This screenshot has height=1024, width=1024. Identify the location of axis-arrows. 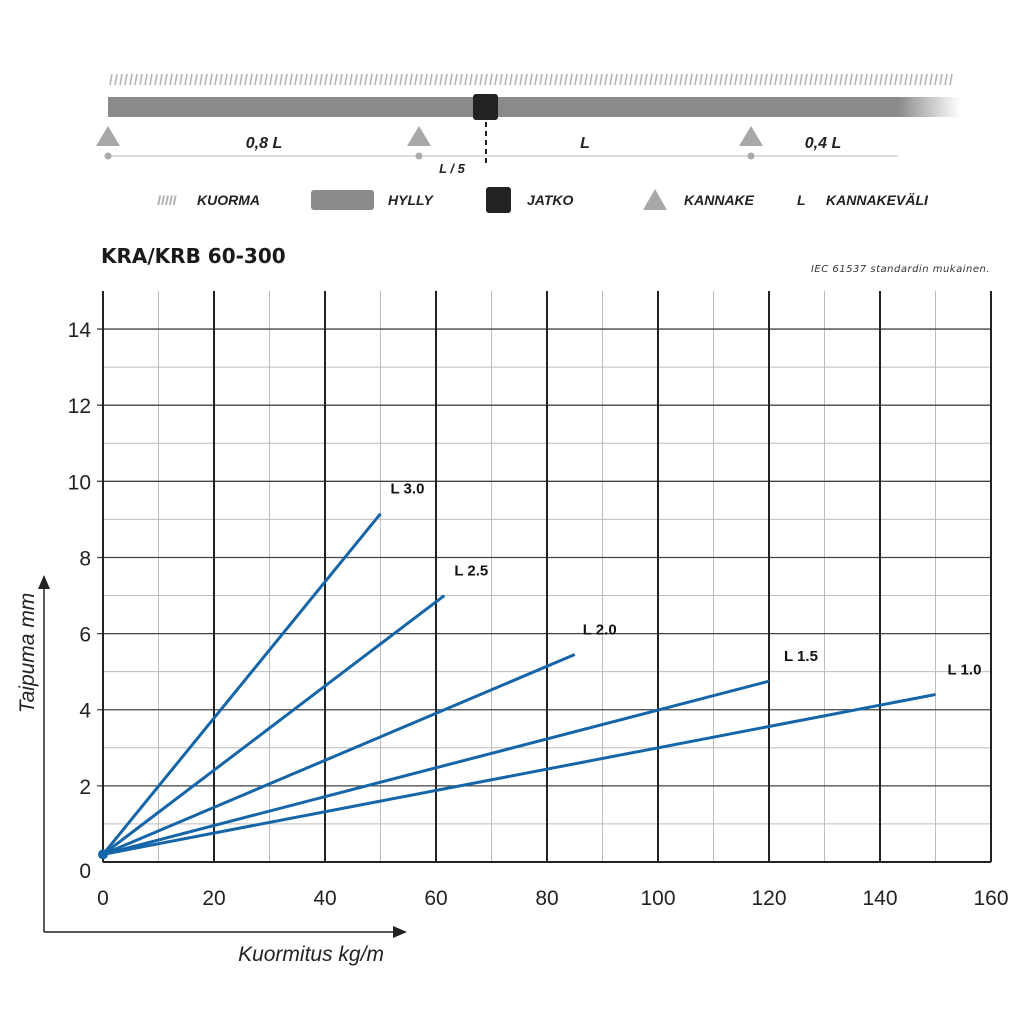
(222, 756).